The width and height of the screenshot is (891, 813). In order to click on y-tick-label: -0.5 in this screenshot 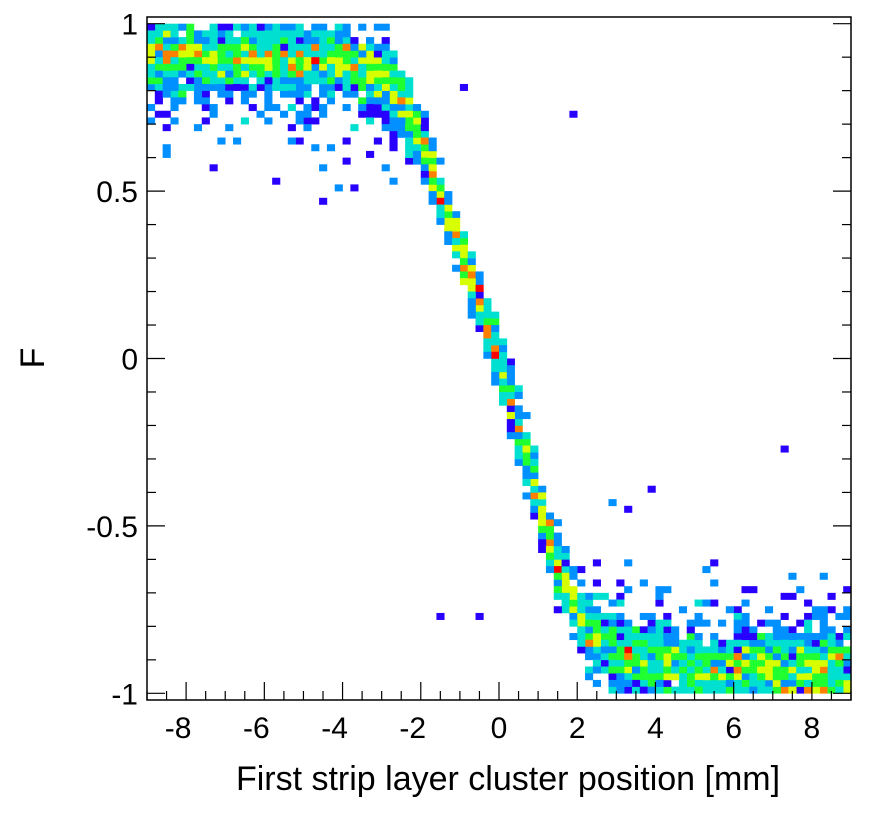, I will do `click(112, 527)`.